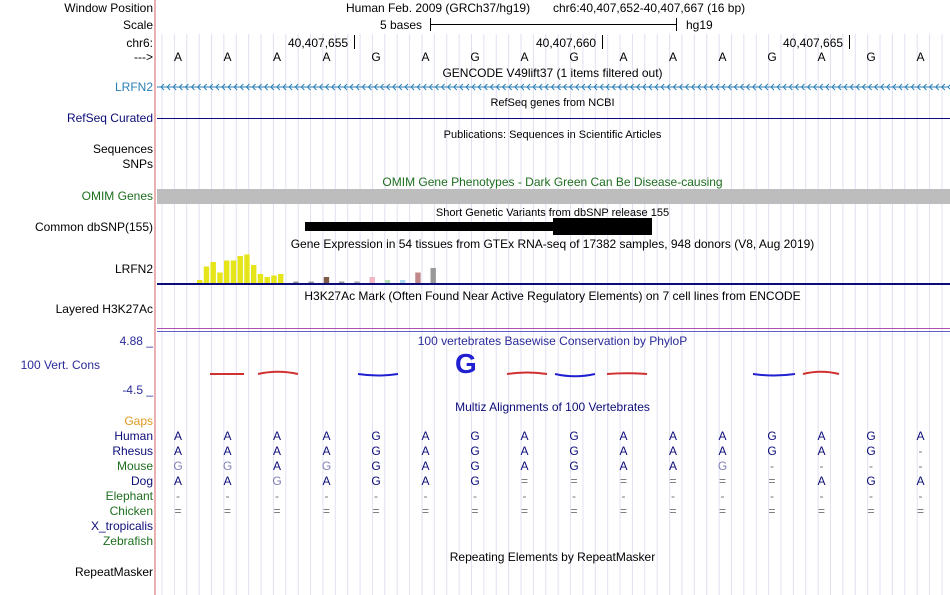 This screenshot has width=950, height=595. I want to click on h3k27ac-track-label: Layered H3K27Ac, so click(104, 309).